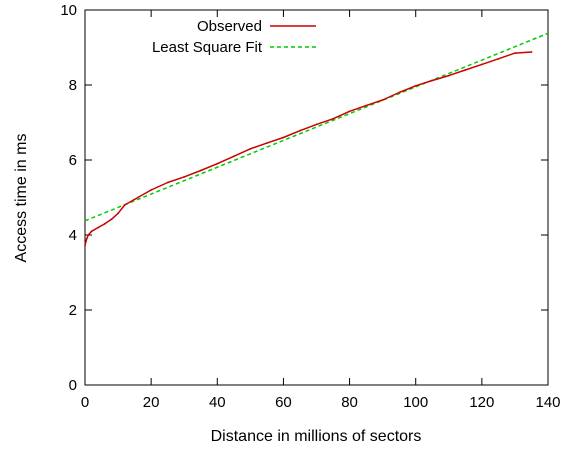 The height and width of the screenshot is (452, 566). Describe the element at coordinates (68, 10) in the screenshot. I see `y-tick-label: 10` at that location.